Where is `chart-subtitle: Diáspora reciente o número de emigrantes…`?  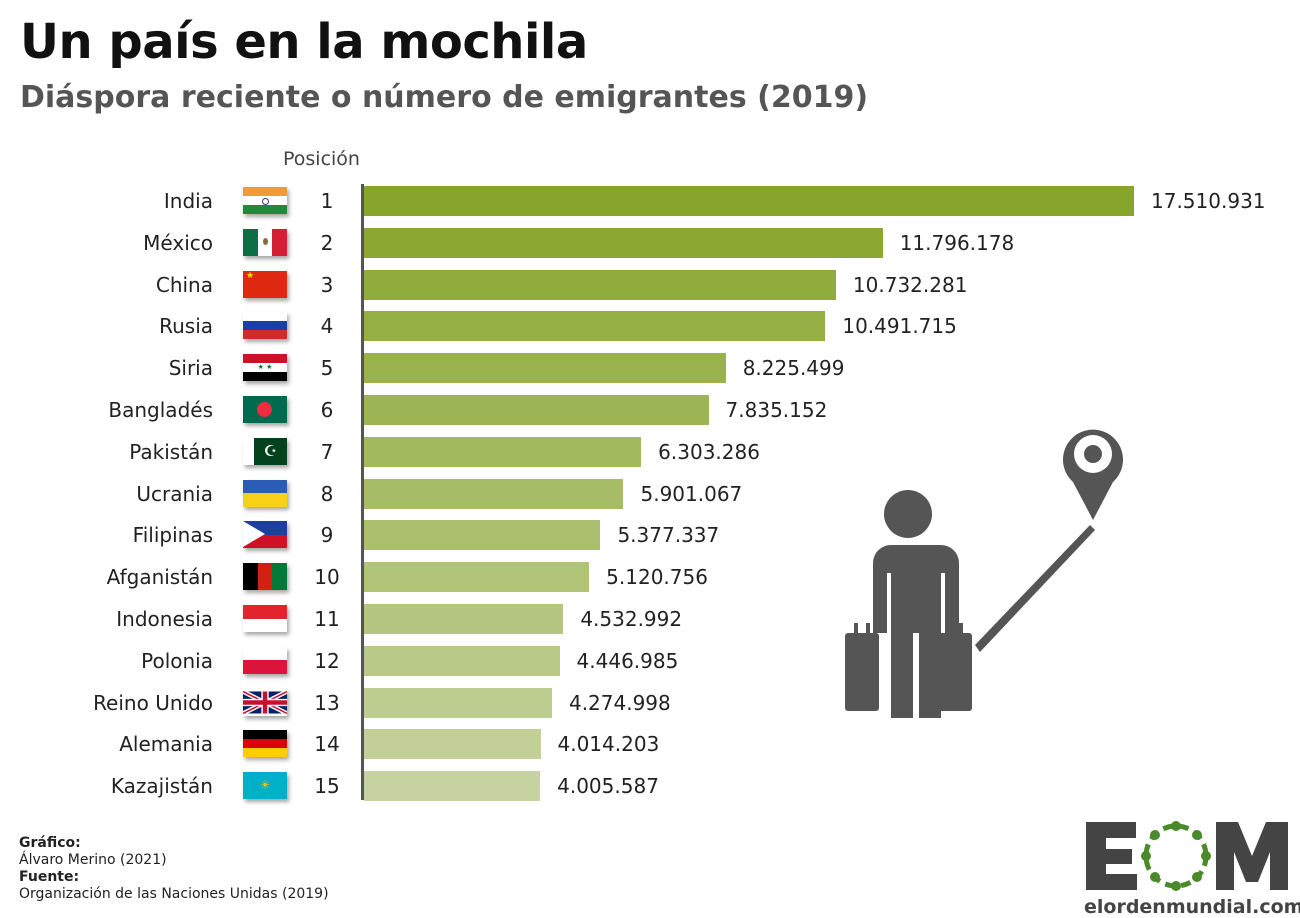
chart-subtitle: Diáspora reciente o número de emigrantes… is located at coordinates (444, 97).